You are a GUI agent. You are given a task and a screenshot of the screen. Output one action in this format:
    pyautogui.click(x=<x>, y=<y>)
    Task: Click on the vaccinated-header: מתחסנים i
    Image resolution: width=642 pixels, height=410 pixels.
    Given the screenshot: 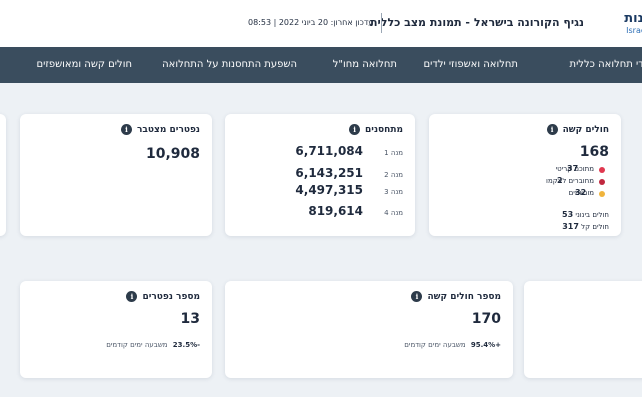 What is the action you would take?
    pyautogui.click(x=376, y=129)
    